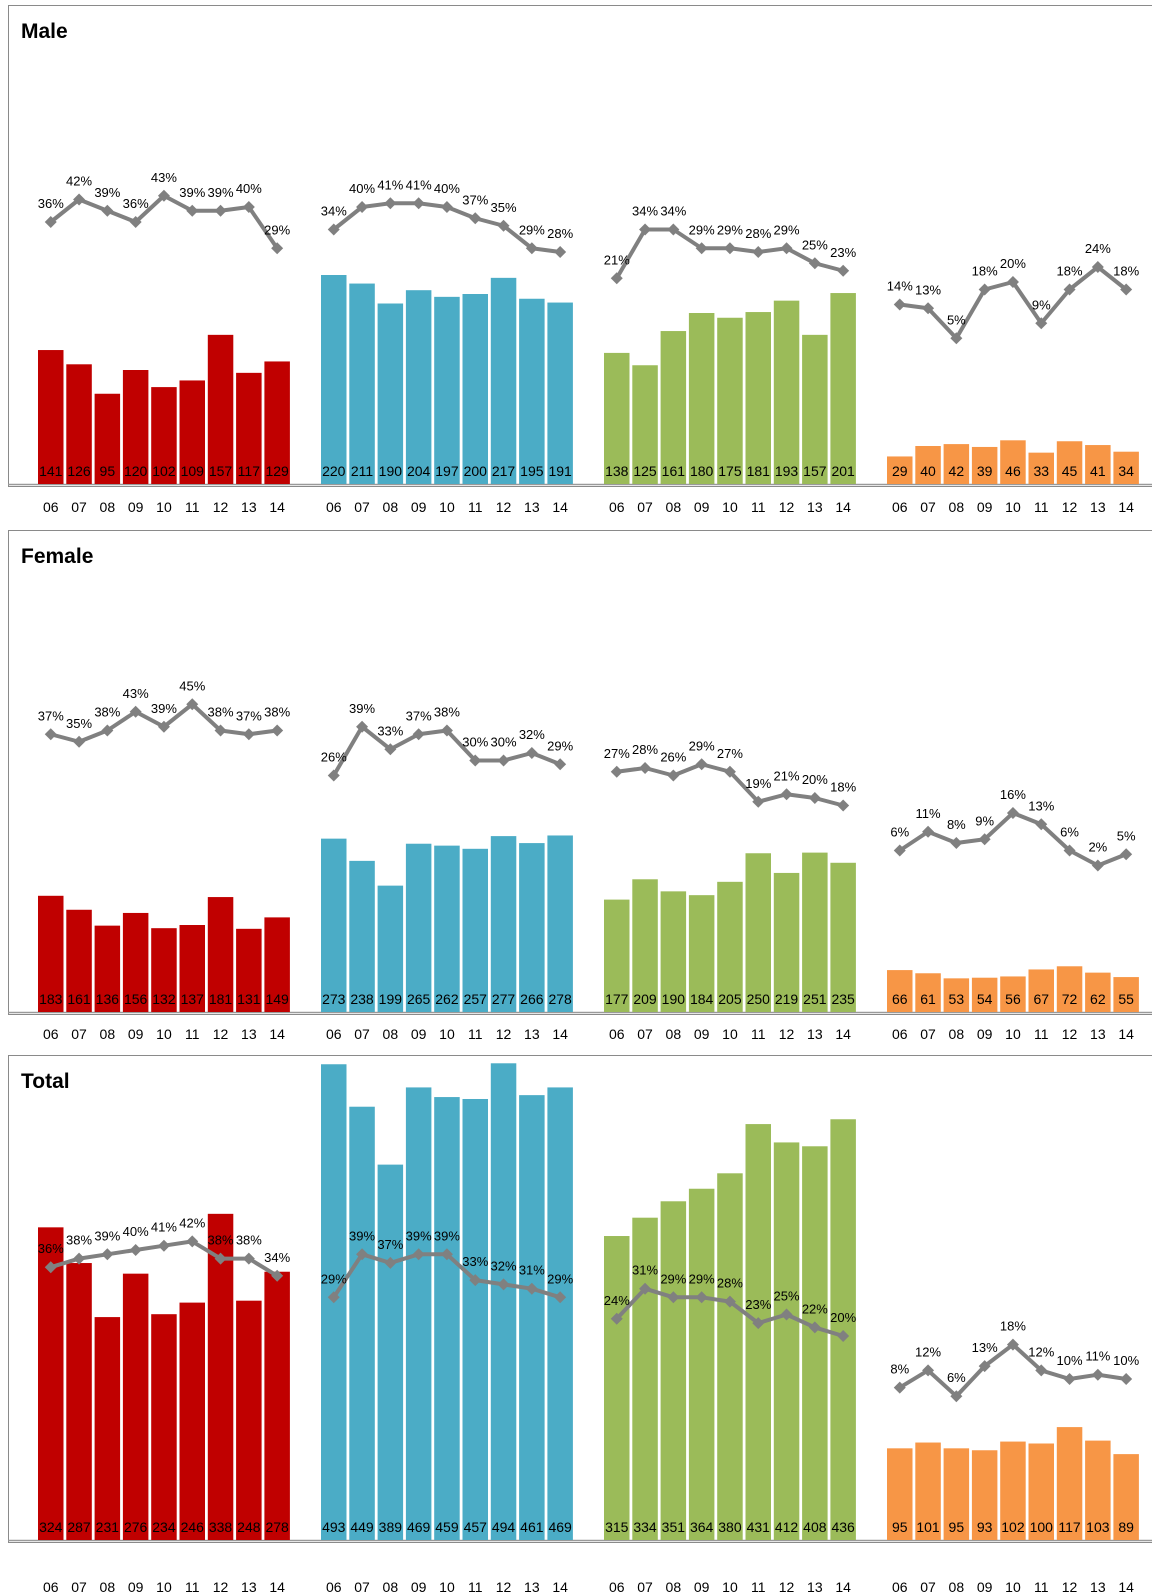 This screenshot has height=1596, width=1152. I want to click on percent-label: 26%, so click(673, 757).